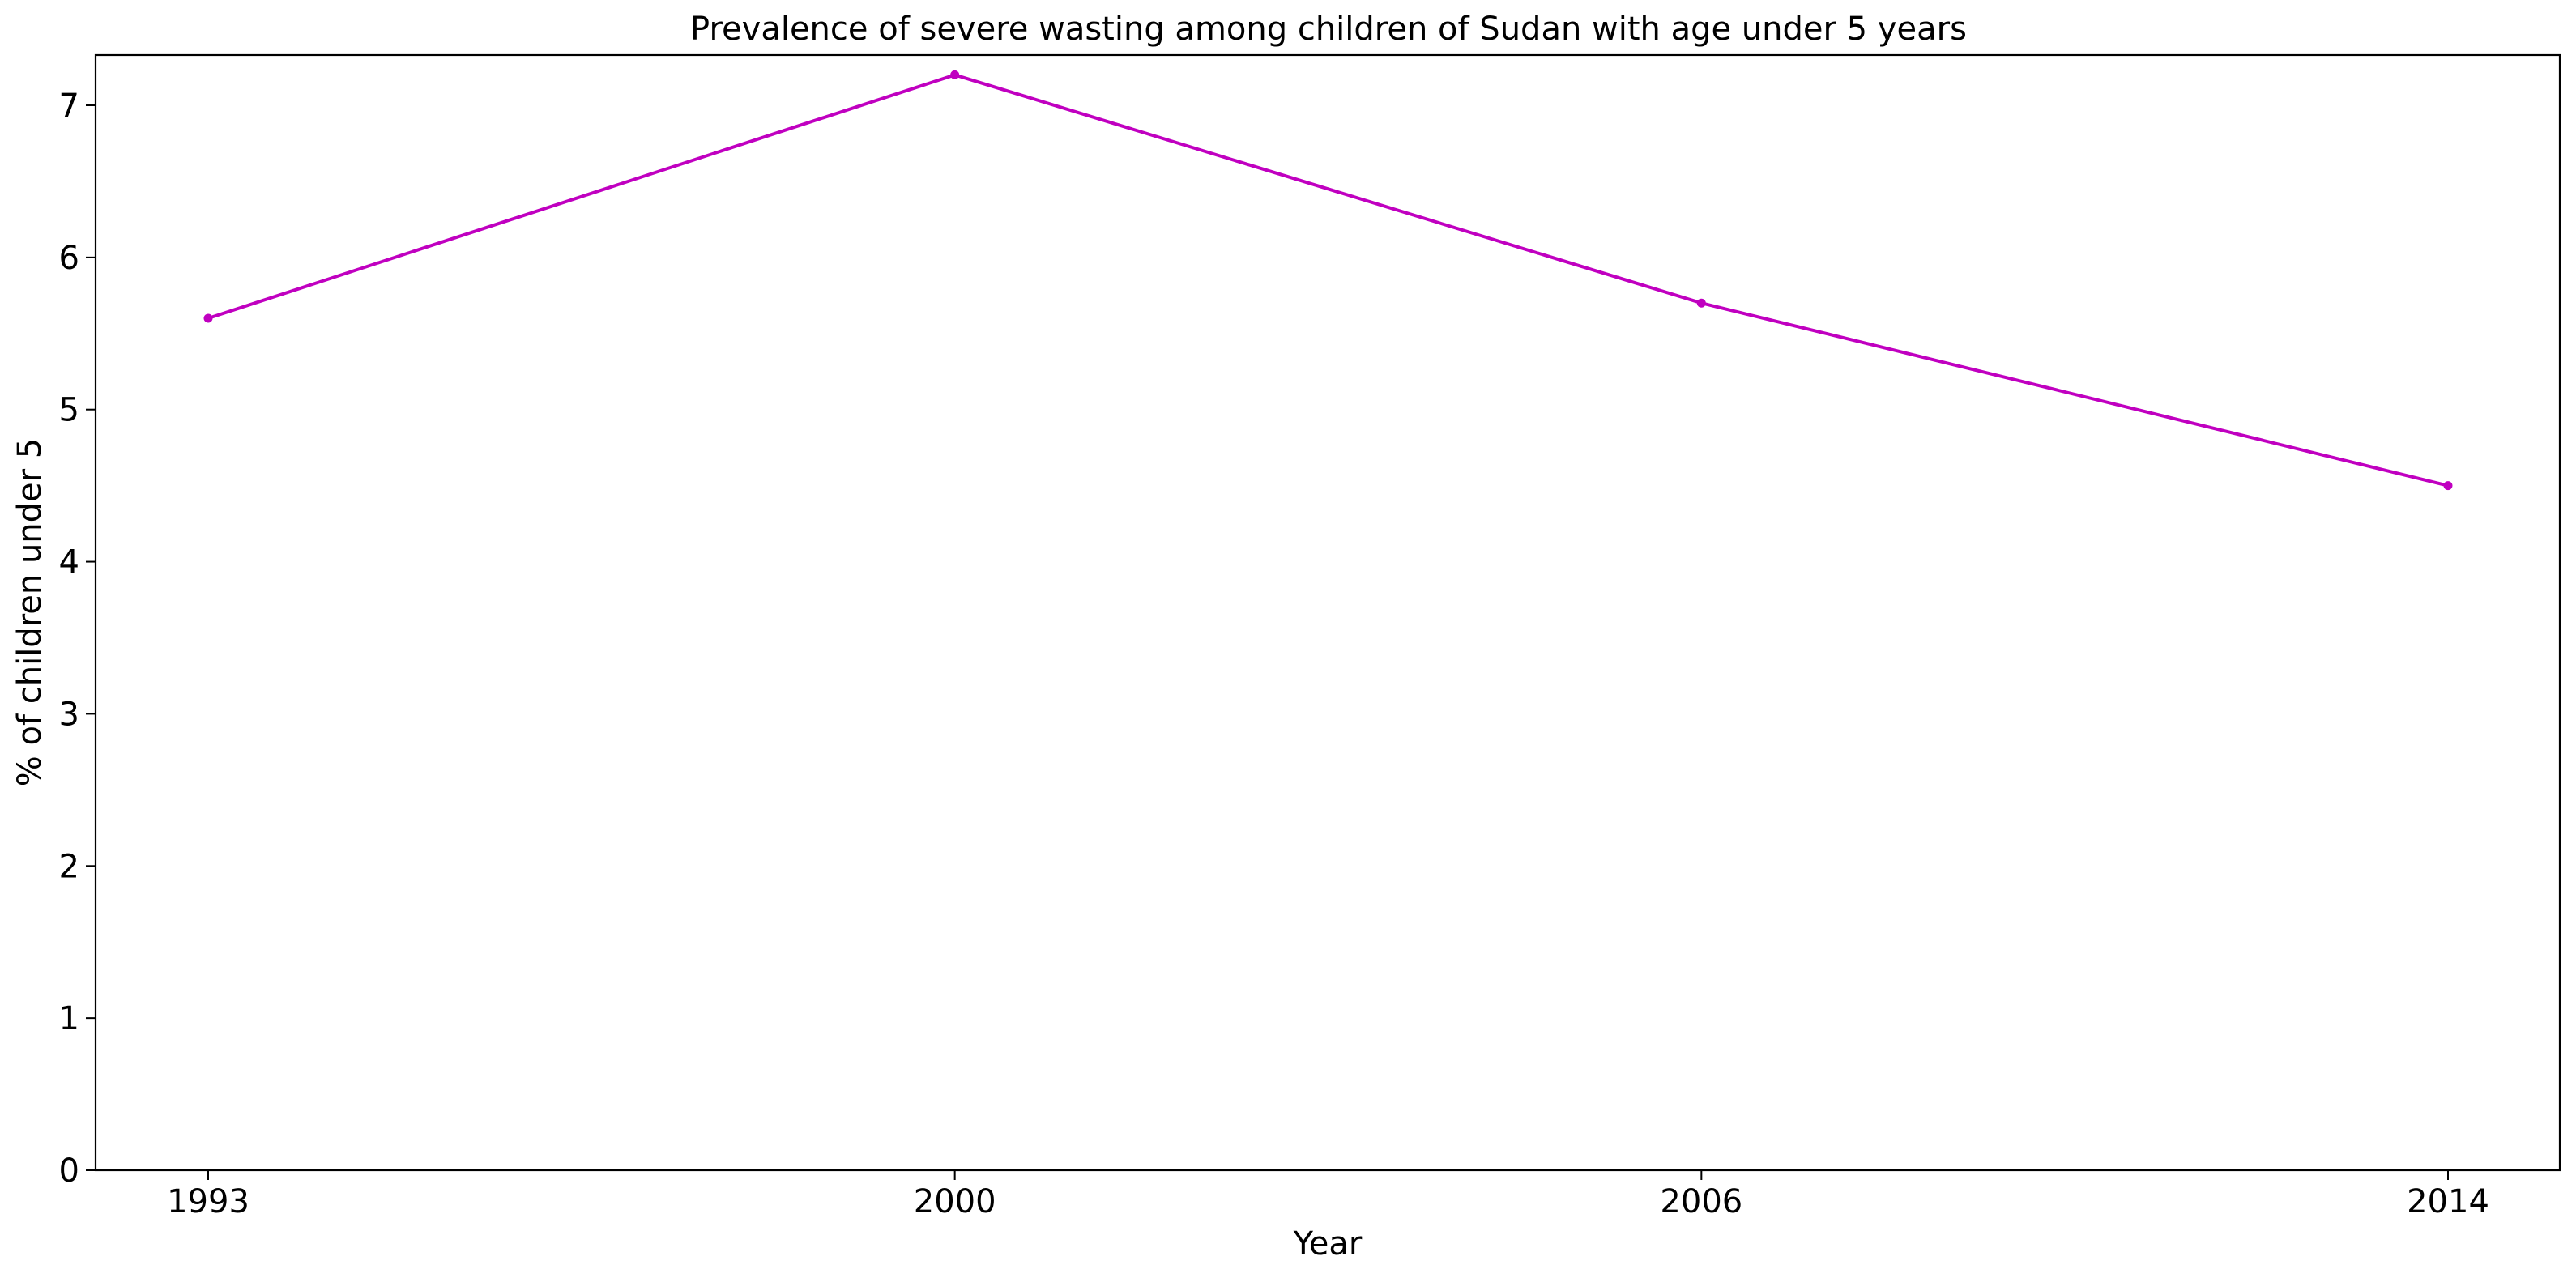  I want to click on y-tick-label: 0, so click(69, 1171).